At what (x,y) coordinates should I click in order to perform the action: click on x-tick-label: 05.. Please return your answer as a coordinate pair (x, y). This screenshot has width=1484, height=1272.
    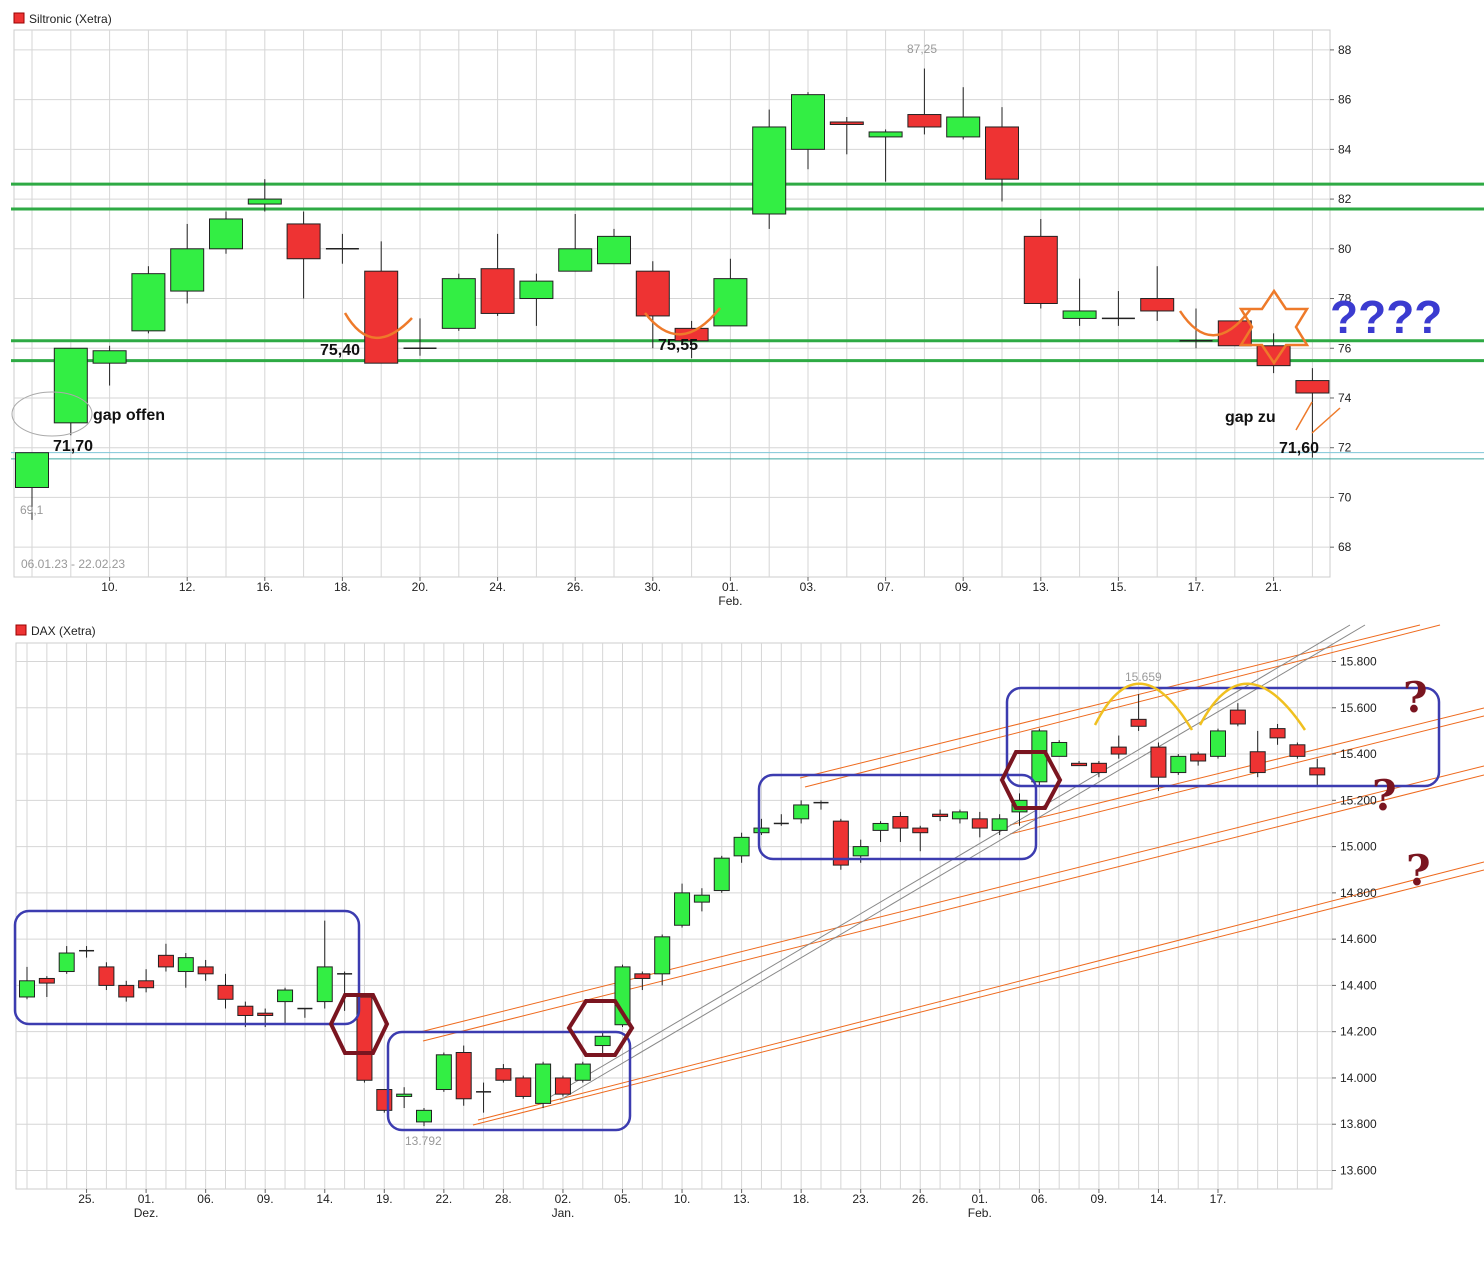
    Looking at the image, I should click on (622, 1199).